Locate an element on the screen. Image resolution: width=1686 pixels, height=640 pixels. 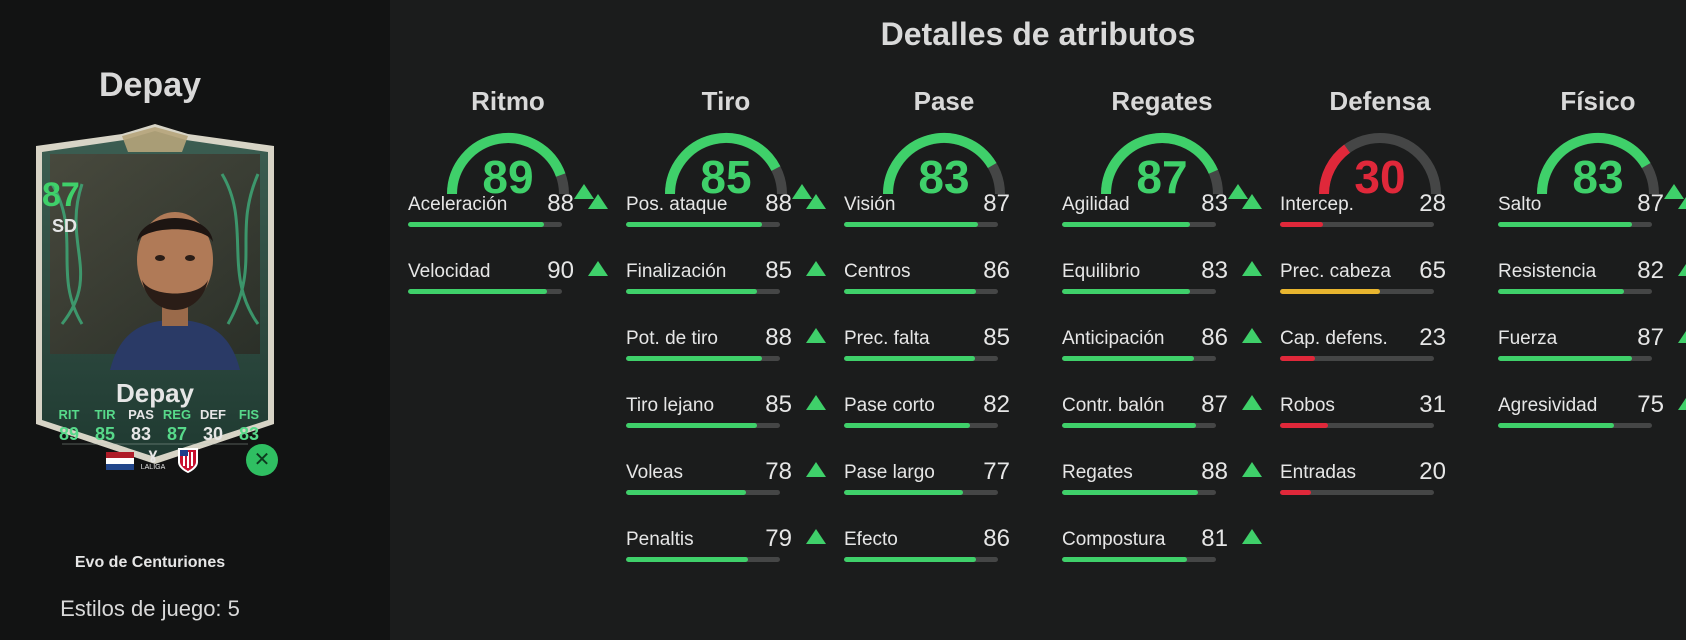
category-title: Físico is located at coordinates (1598, 101).